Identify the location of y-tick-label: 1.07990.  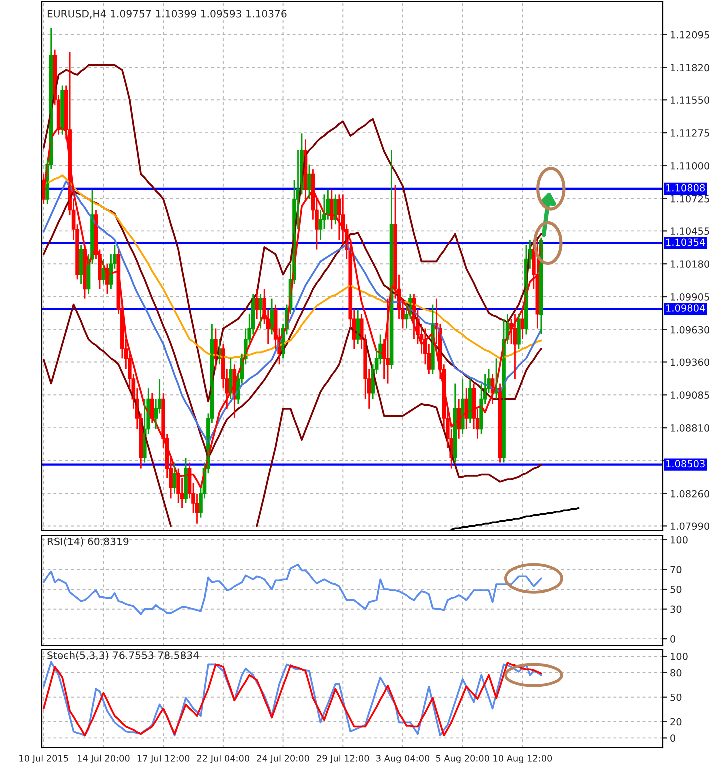
(690, 526).